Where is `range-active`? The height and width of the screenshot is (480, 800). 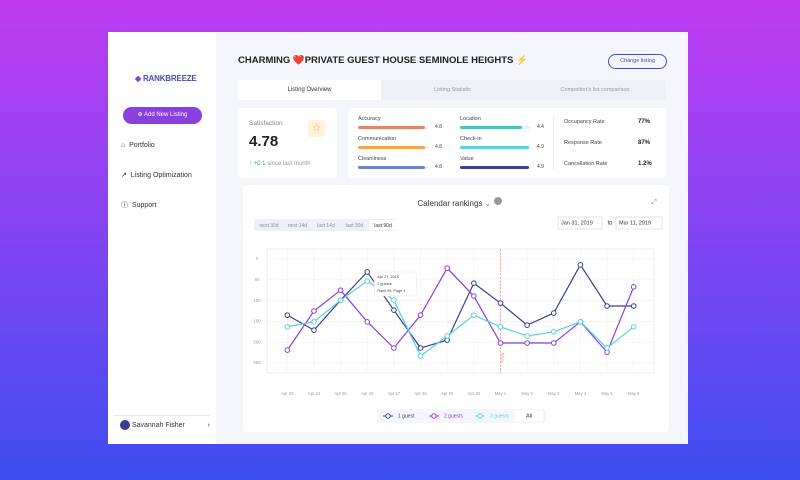 range-active is located at coordinates (383, 225).